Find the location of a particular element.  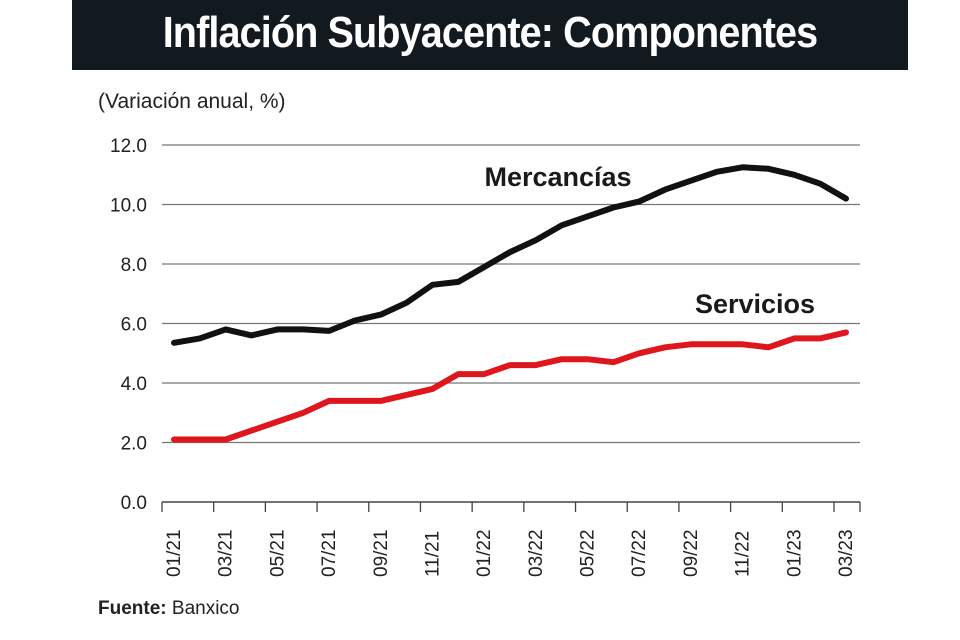

y-tick-label: 10.0 is located at coordinates (128, 206).